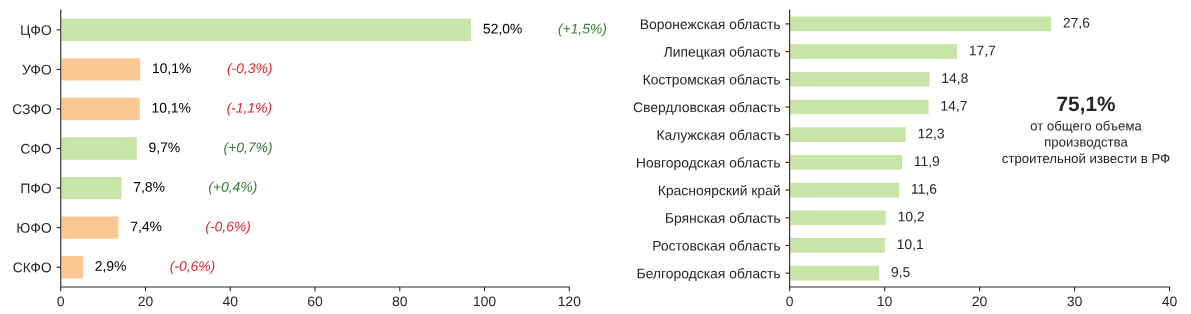  I want to click on y-tick-label: Свердловская область, so click(707, 108).